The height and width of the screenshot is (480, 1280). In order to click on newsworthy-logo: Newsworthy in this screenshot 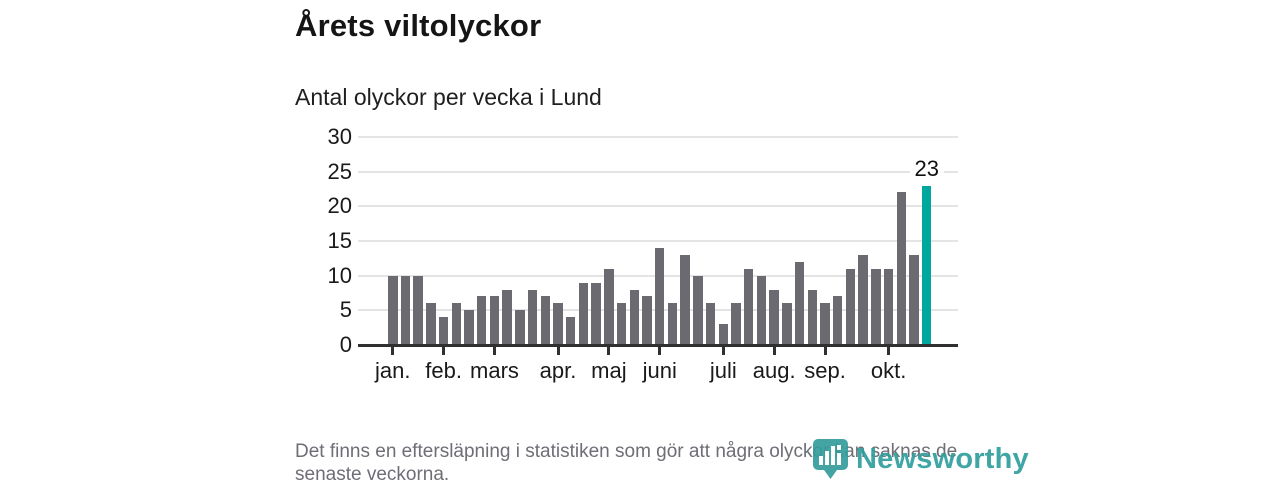, I will do `click(920, 459)`.